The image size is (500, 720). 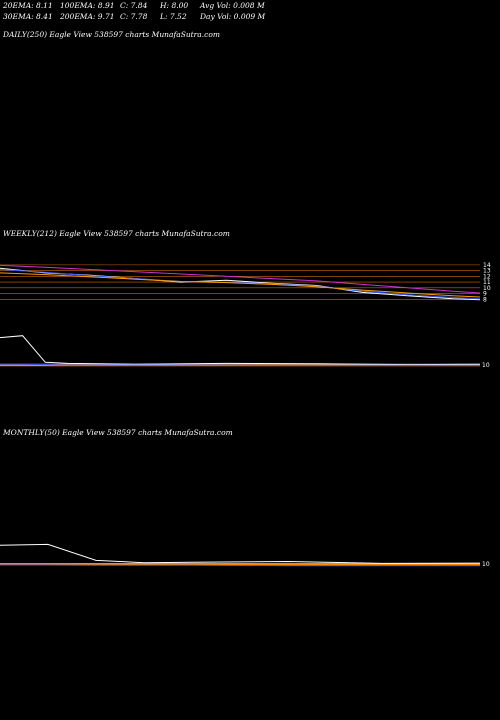 I want to click on stat-20ema: 20EMA: 8.11, so click(x=28, y=5).